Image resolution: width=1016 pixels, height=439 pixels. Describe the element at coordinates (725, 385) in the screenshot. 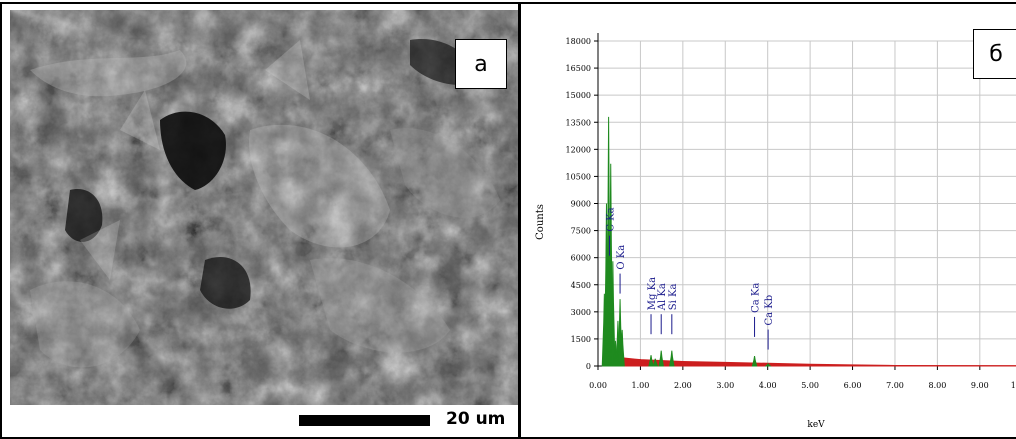

I see `x-tick-label: 3.00` at that location.